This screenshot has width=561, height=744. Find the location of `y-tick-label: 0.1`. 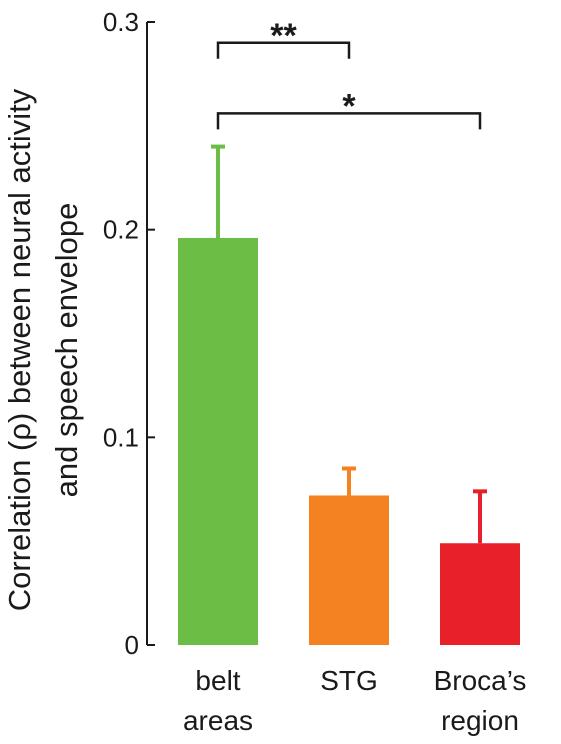

y-tick-label: 0.1 is located at coordinates (121, 437).